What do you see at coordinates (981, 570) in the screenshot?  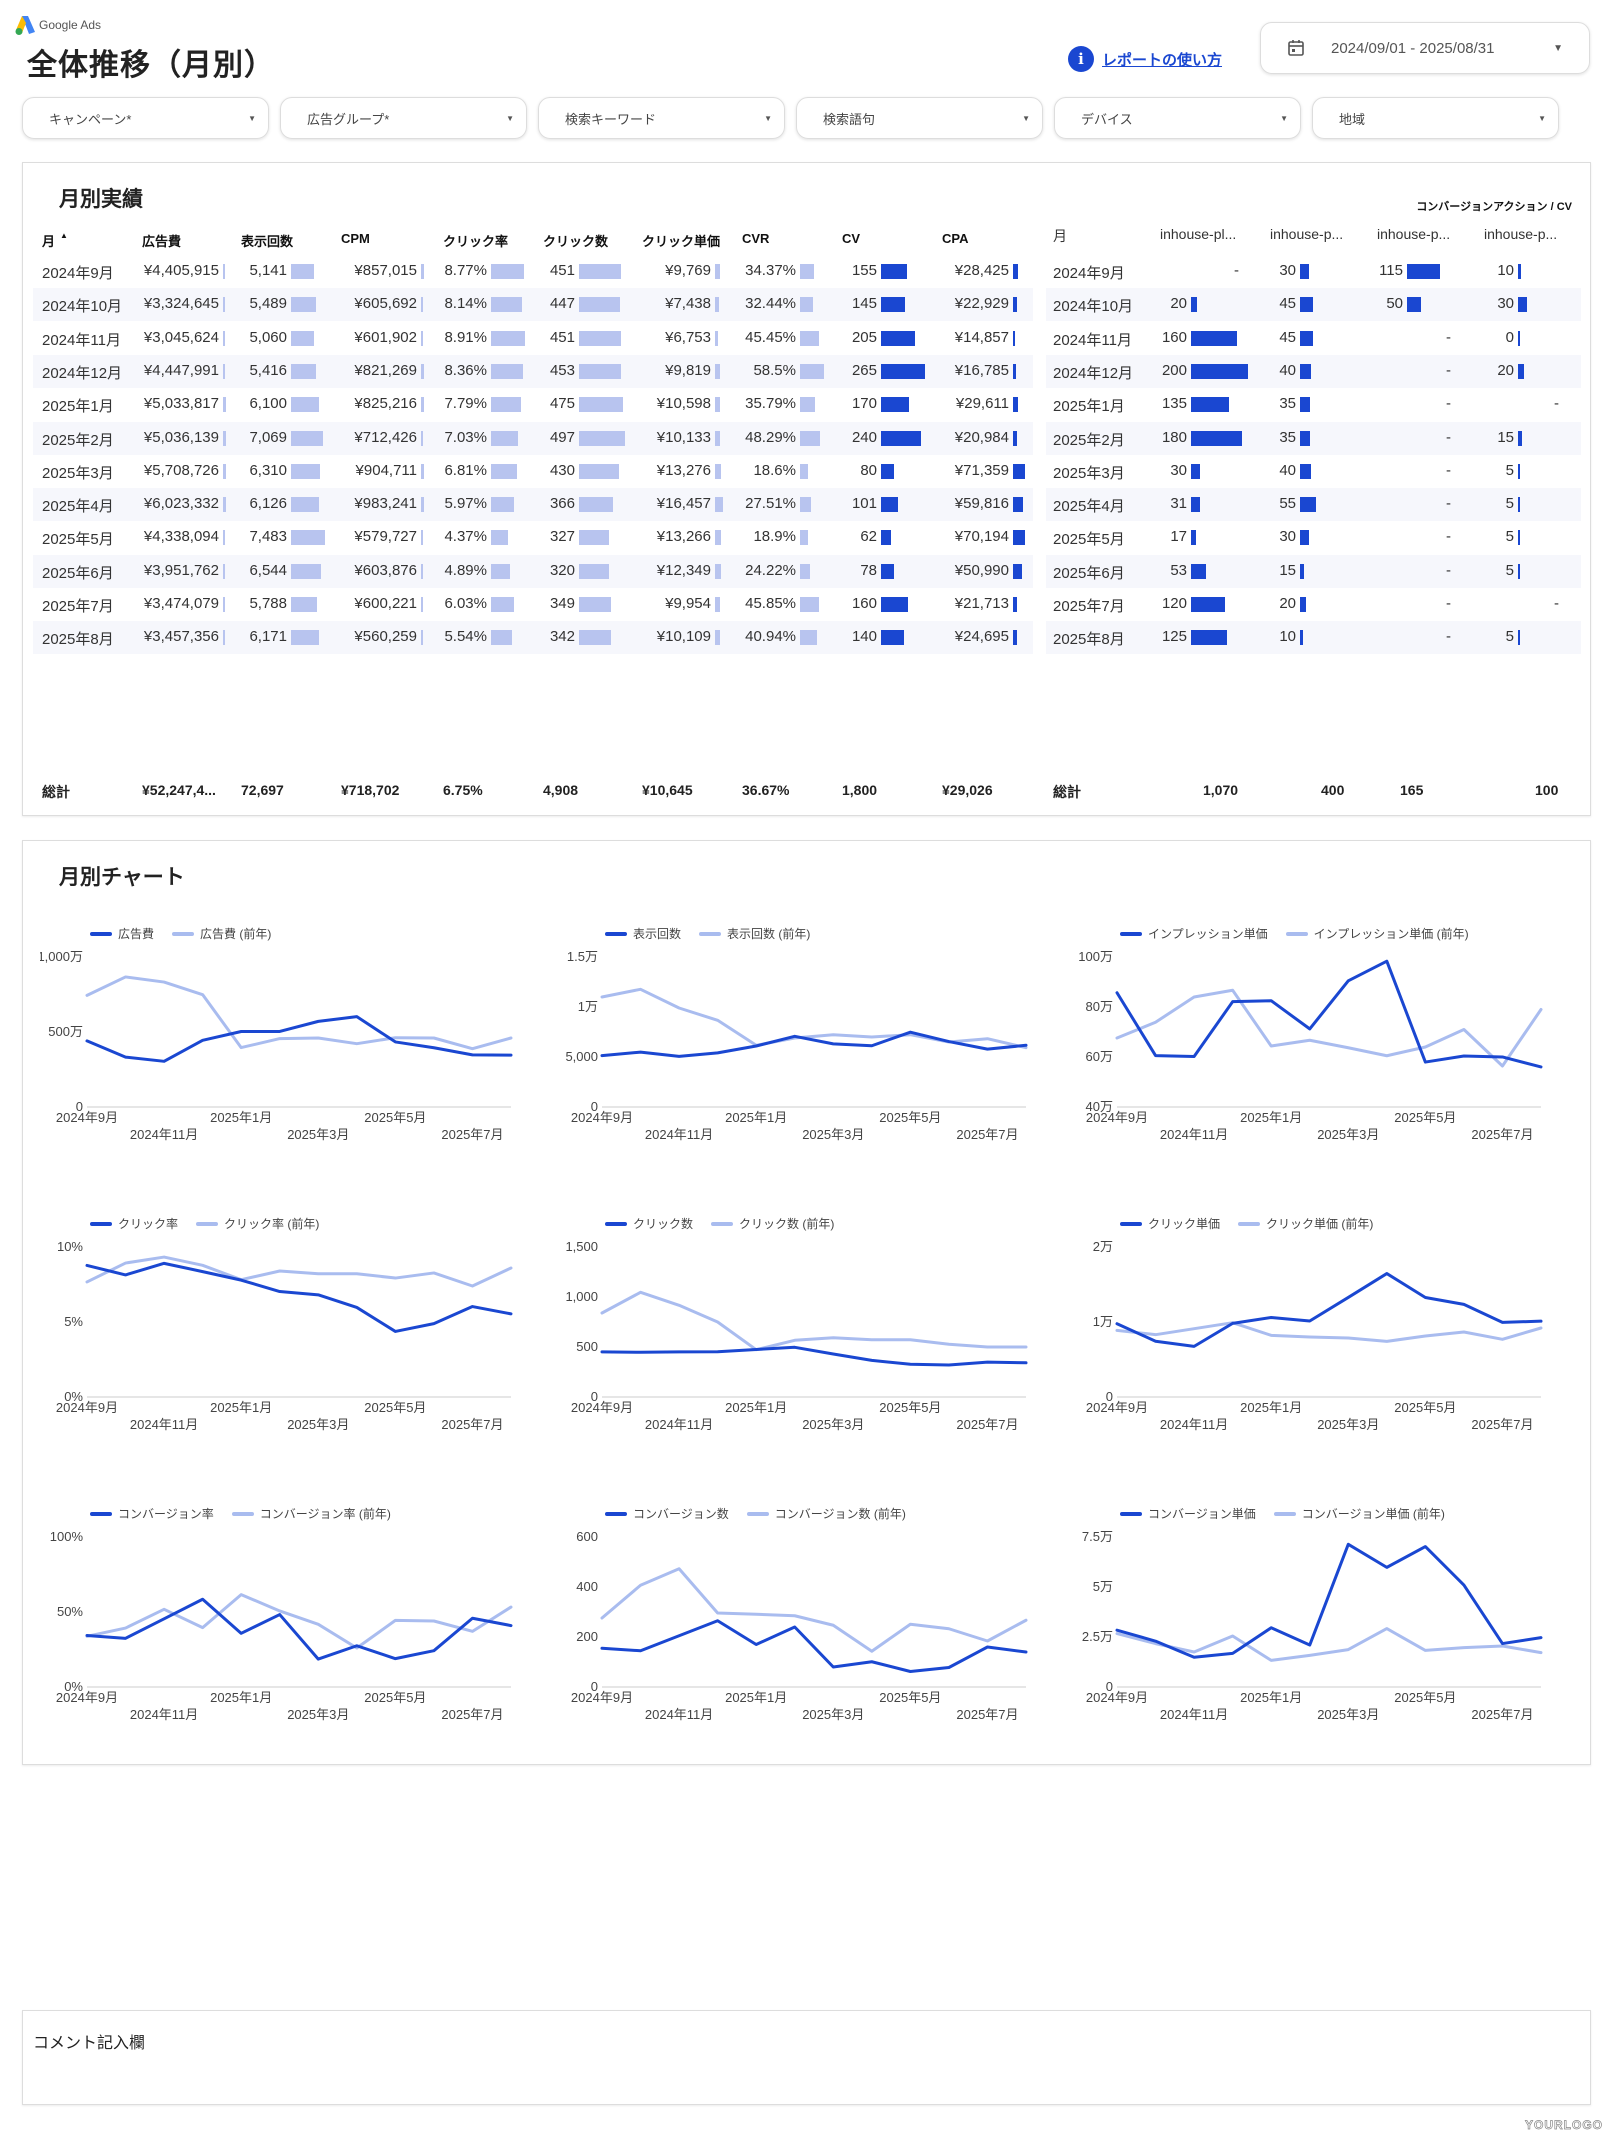 I see `value-cell: ¥50,990` at bounding box center [981, 570].